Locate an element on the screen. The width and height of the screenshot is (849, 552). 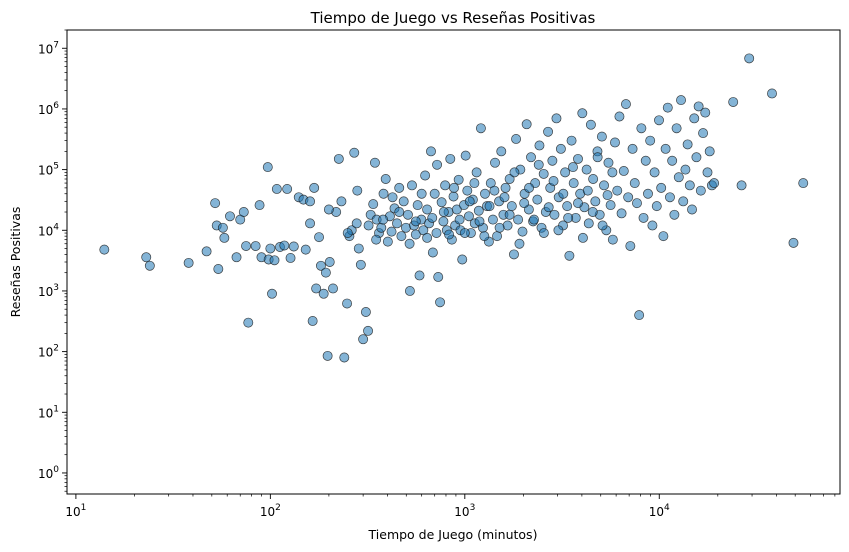
tick-label: 10³ is located at coordinates (464, 511).